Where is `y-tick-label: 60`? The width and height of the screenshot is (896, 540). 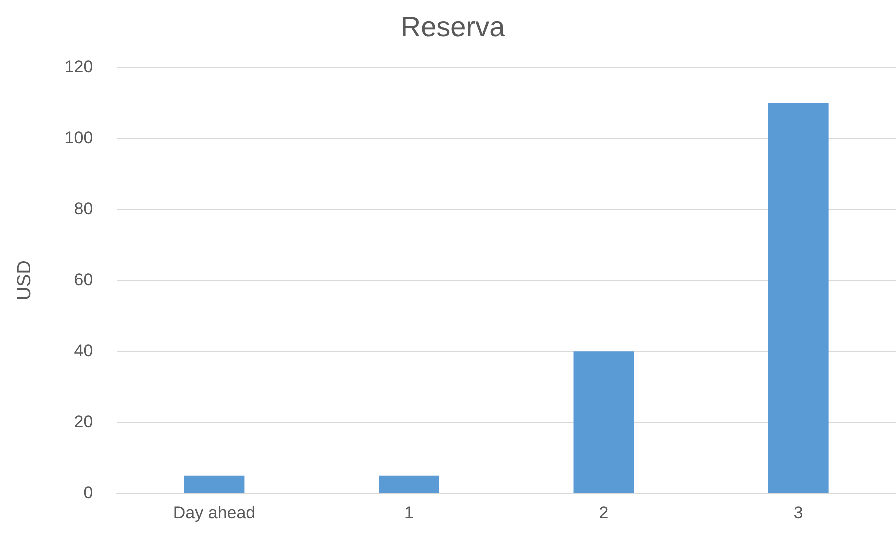
y-tick-label: 60 is located at coordinates (84, 280).